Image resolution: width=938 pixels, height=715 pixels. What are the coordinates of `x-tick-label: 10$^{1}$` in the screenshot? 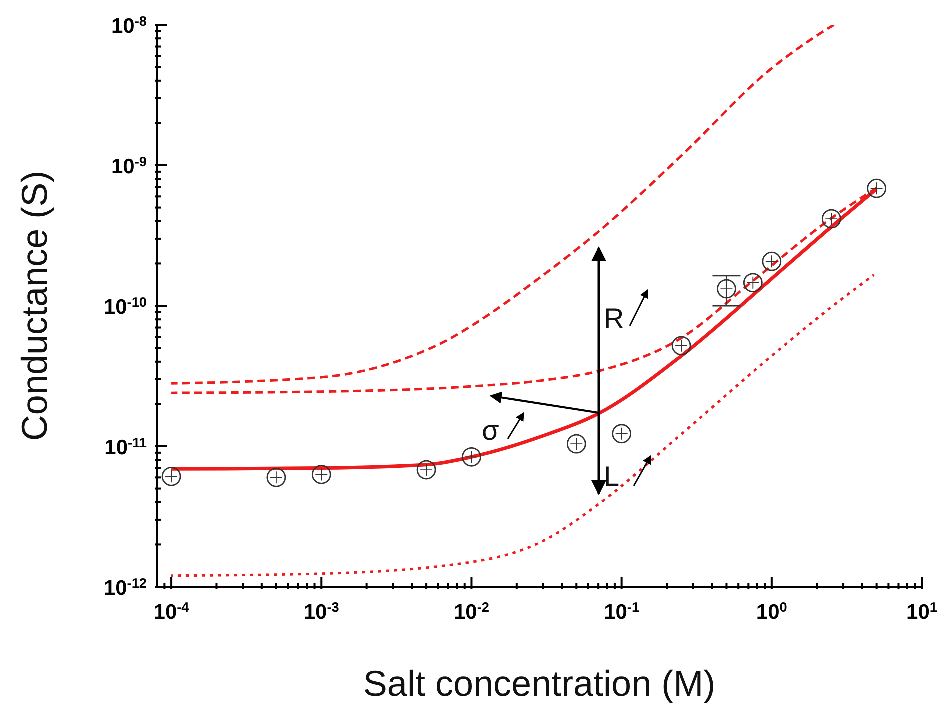 It's located at (922, 612).